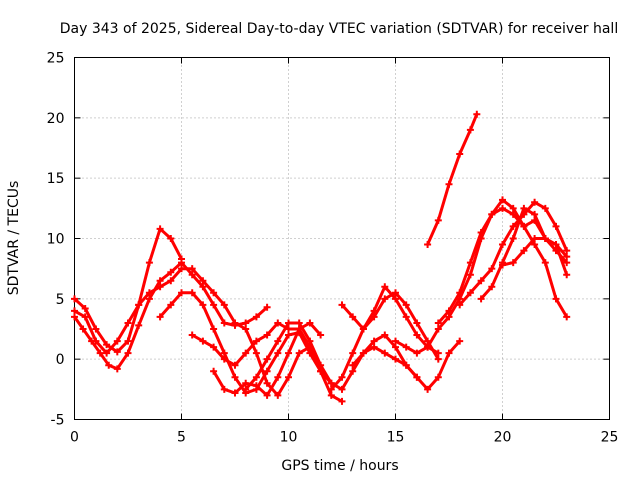 The height and width of the screenshot is (480, 640). Describe the element at coordinates (396, 438) in the screenshot. I see `x-tick-label: 15` at that location.